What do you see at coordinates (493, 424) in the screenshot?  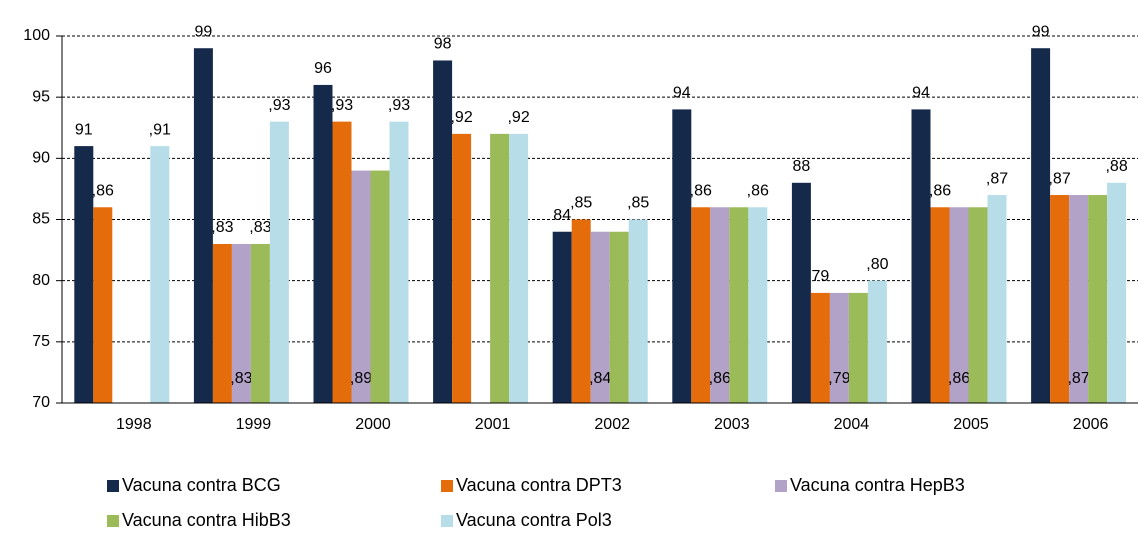 I see `x-tick-label: 2001` at bounding box center [493, 424].